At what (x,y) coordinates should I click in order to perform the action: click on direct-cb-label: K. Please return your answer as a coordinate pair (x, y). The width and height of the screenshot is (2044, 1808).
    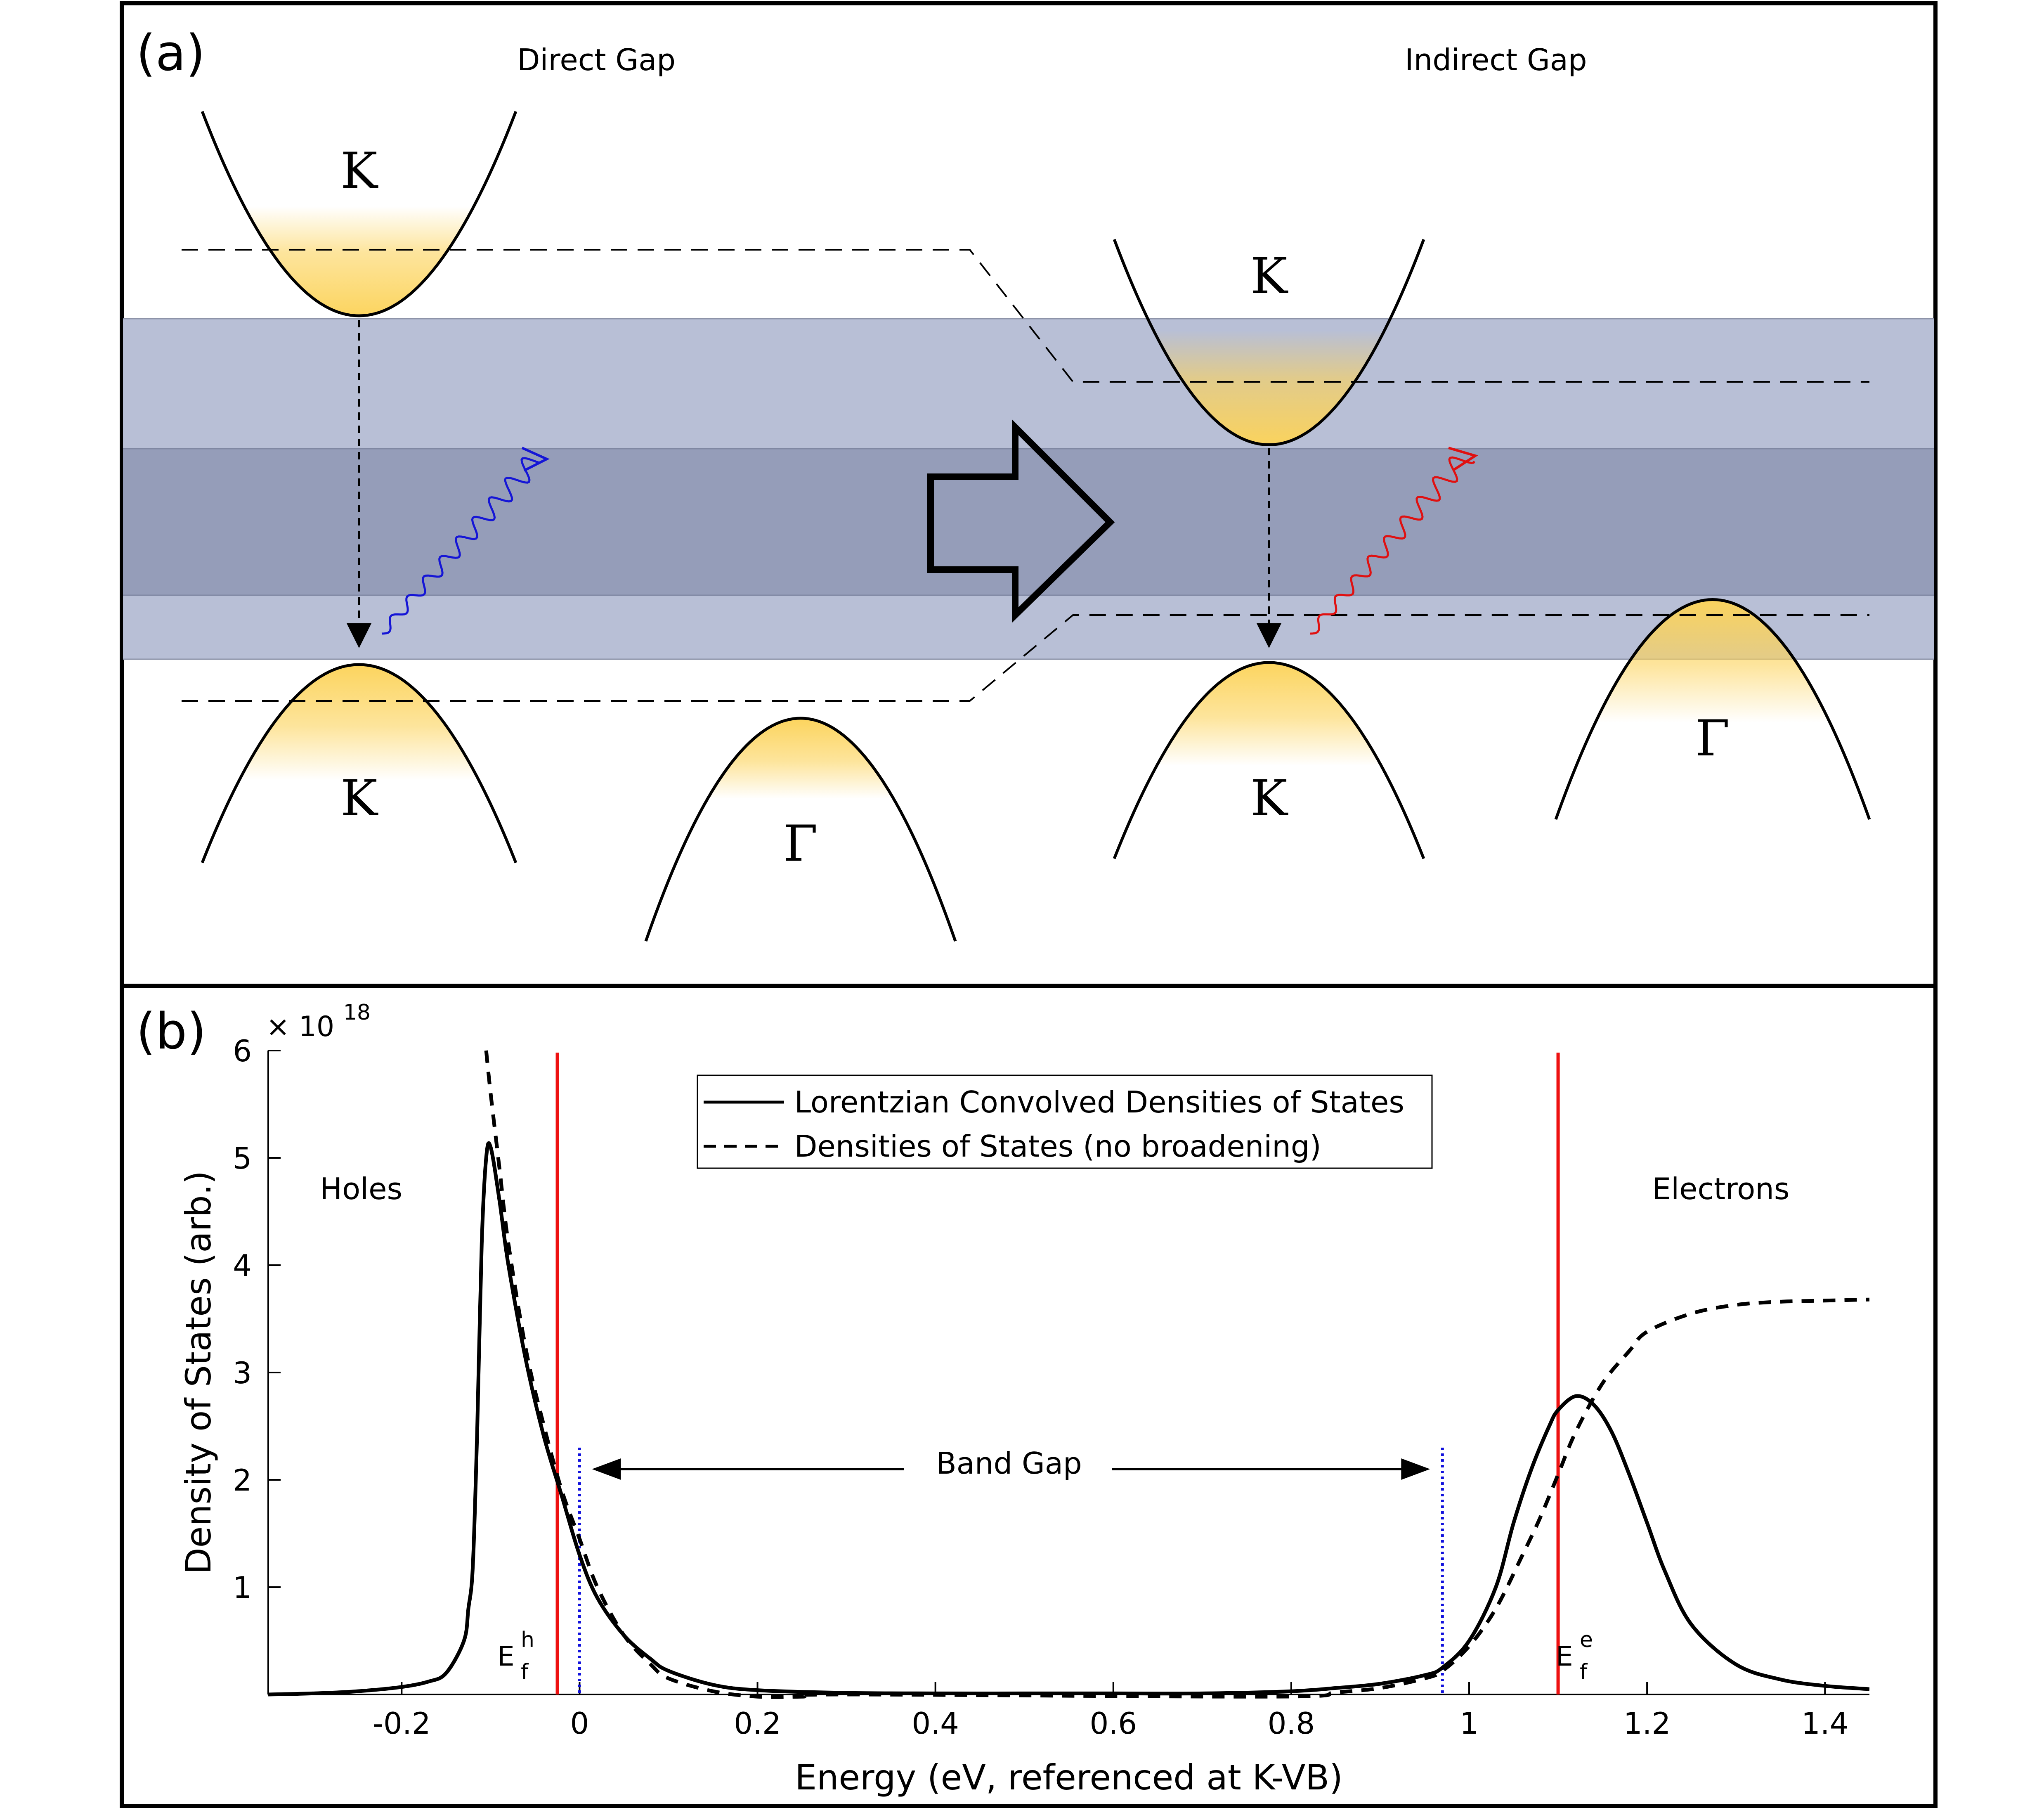
    Looking at the image, I should click on (359, 171).